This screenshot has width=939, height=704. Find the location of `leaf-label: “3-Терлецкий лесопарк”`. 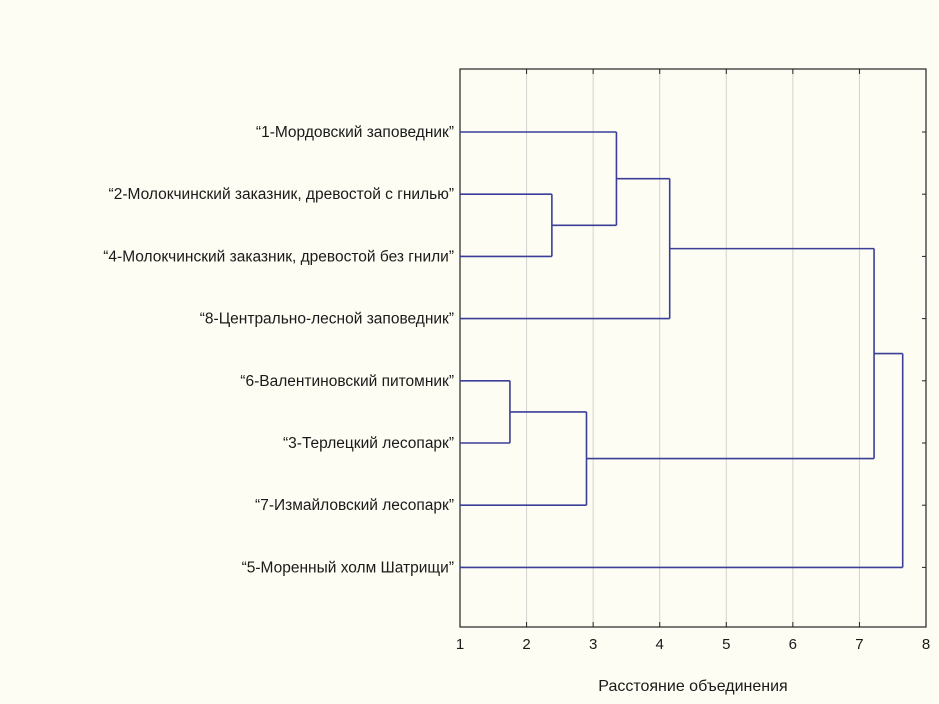

leaf-label: “3-Терлецкий лесопарк” is located at coordinates (368, 443).